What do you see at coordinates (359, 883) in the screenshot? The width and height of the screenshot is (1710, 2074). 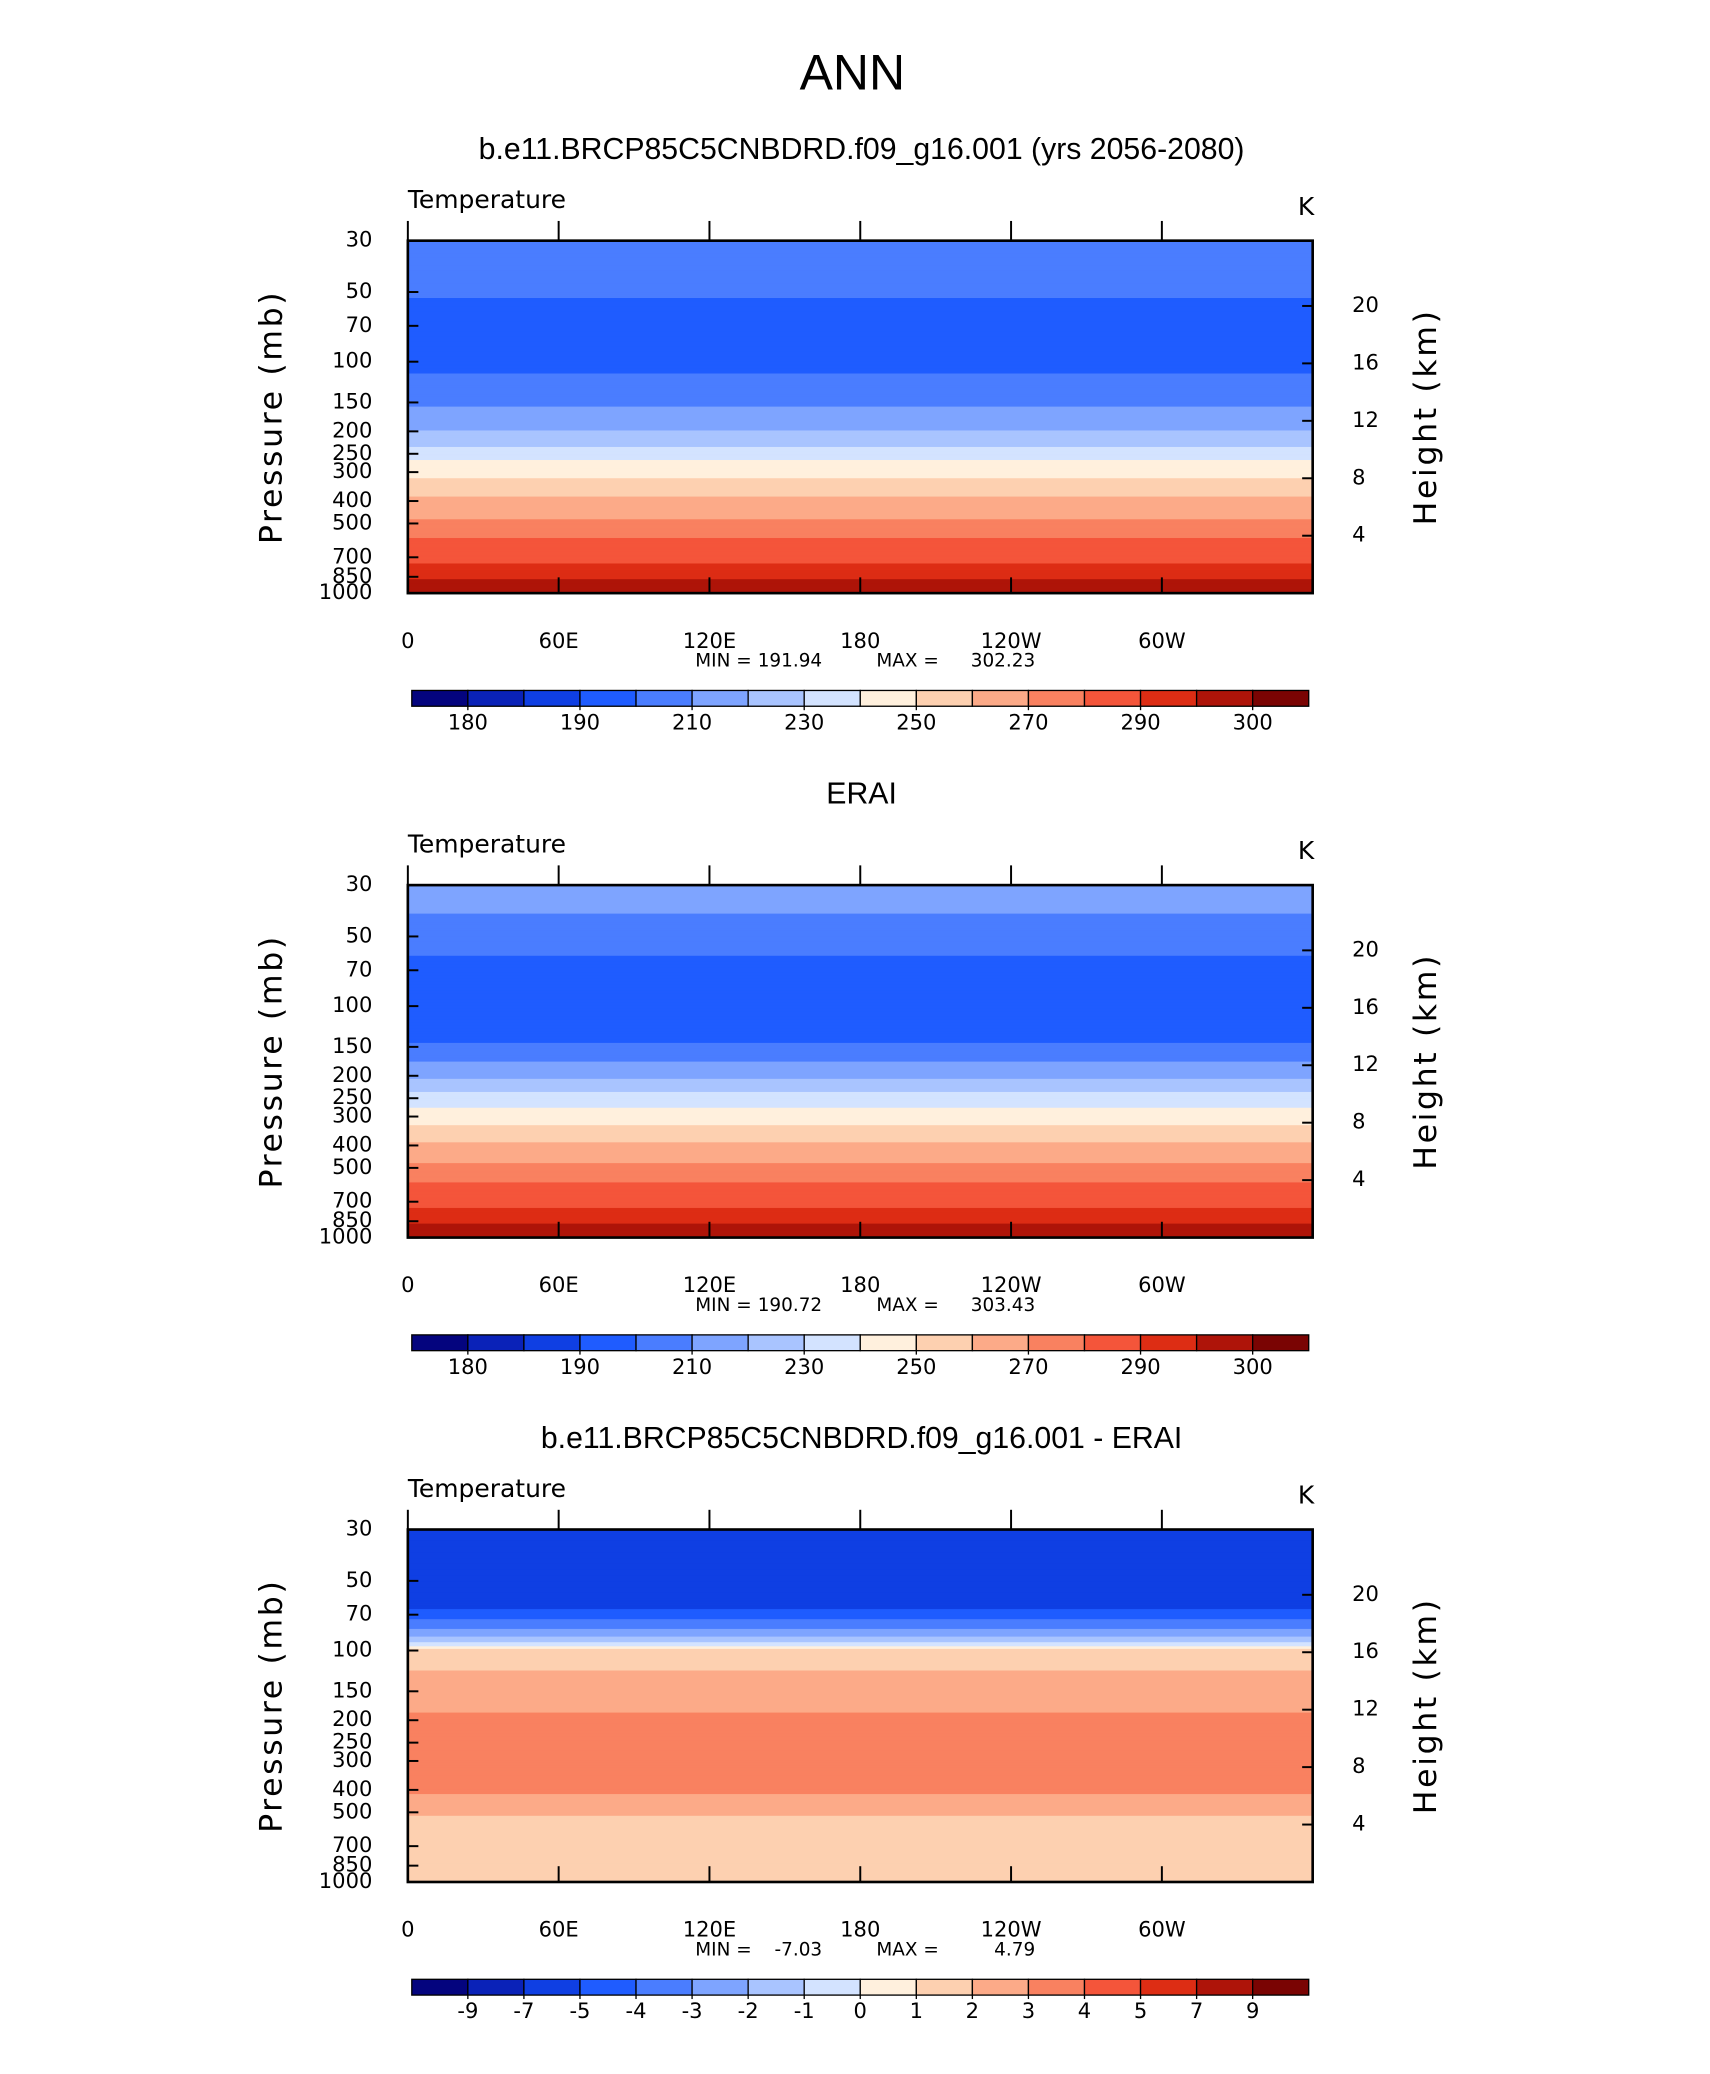 I see `y-tick-label: 30` at bounding box center [359, 883].